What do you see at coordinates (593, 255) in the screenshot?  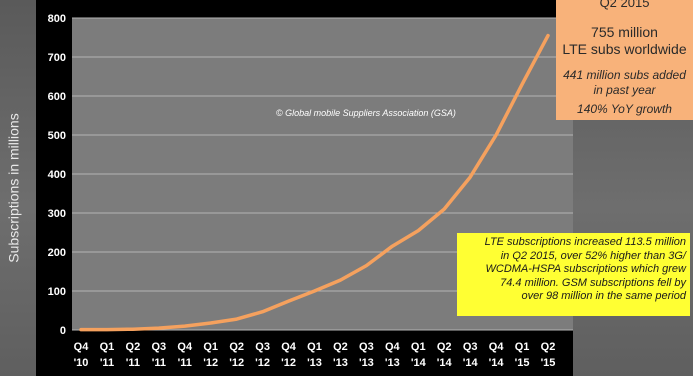 I see `note-line: in Q2 2015, over 52% higher than 3G/` at bounding box center [593, 255].